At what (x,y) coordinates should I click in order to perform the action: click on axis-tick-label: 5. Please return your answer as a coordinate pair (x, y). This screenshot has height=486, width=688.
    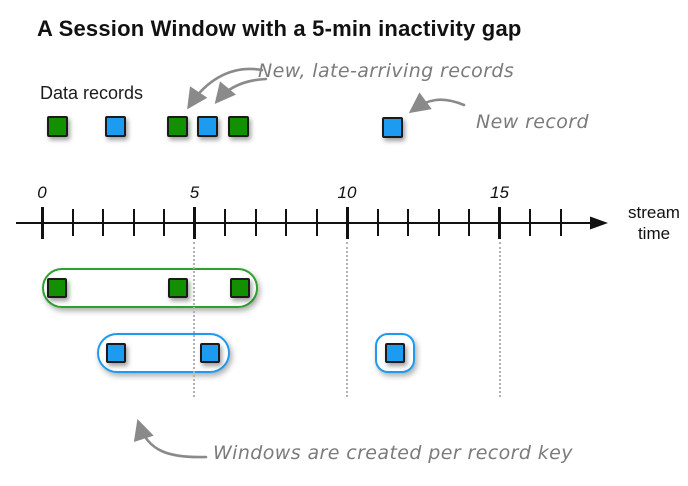
    Looking at the image, I should click on (194, 192).